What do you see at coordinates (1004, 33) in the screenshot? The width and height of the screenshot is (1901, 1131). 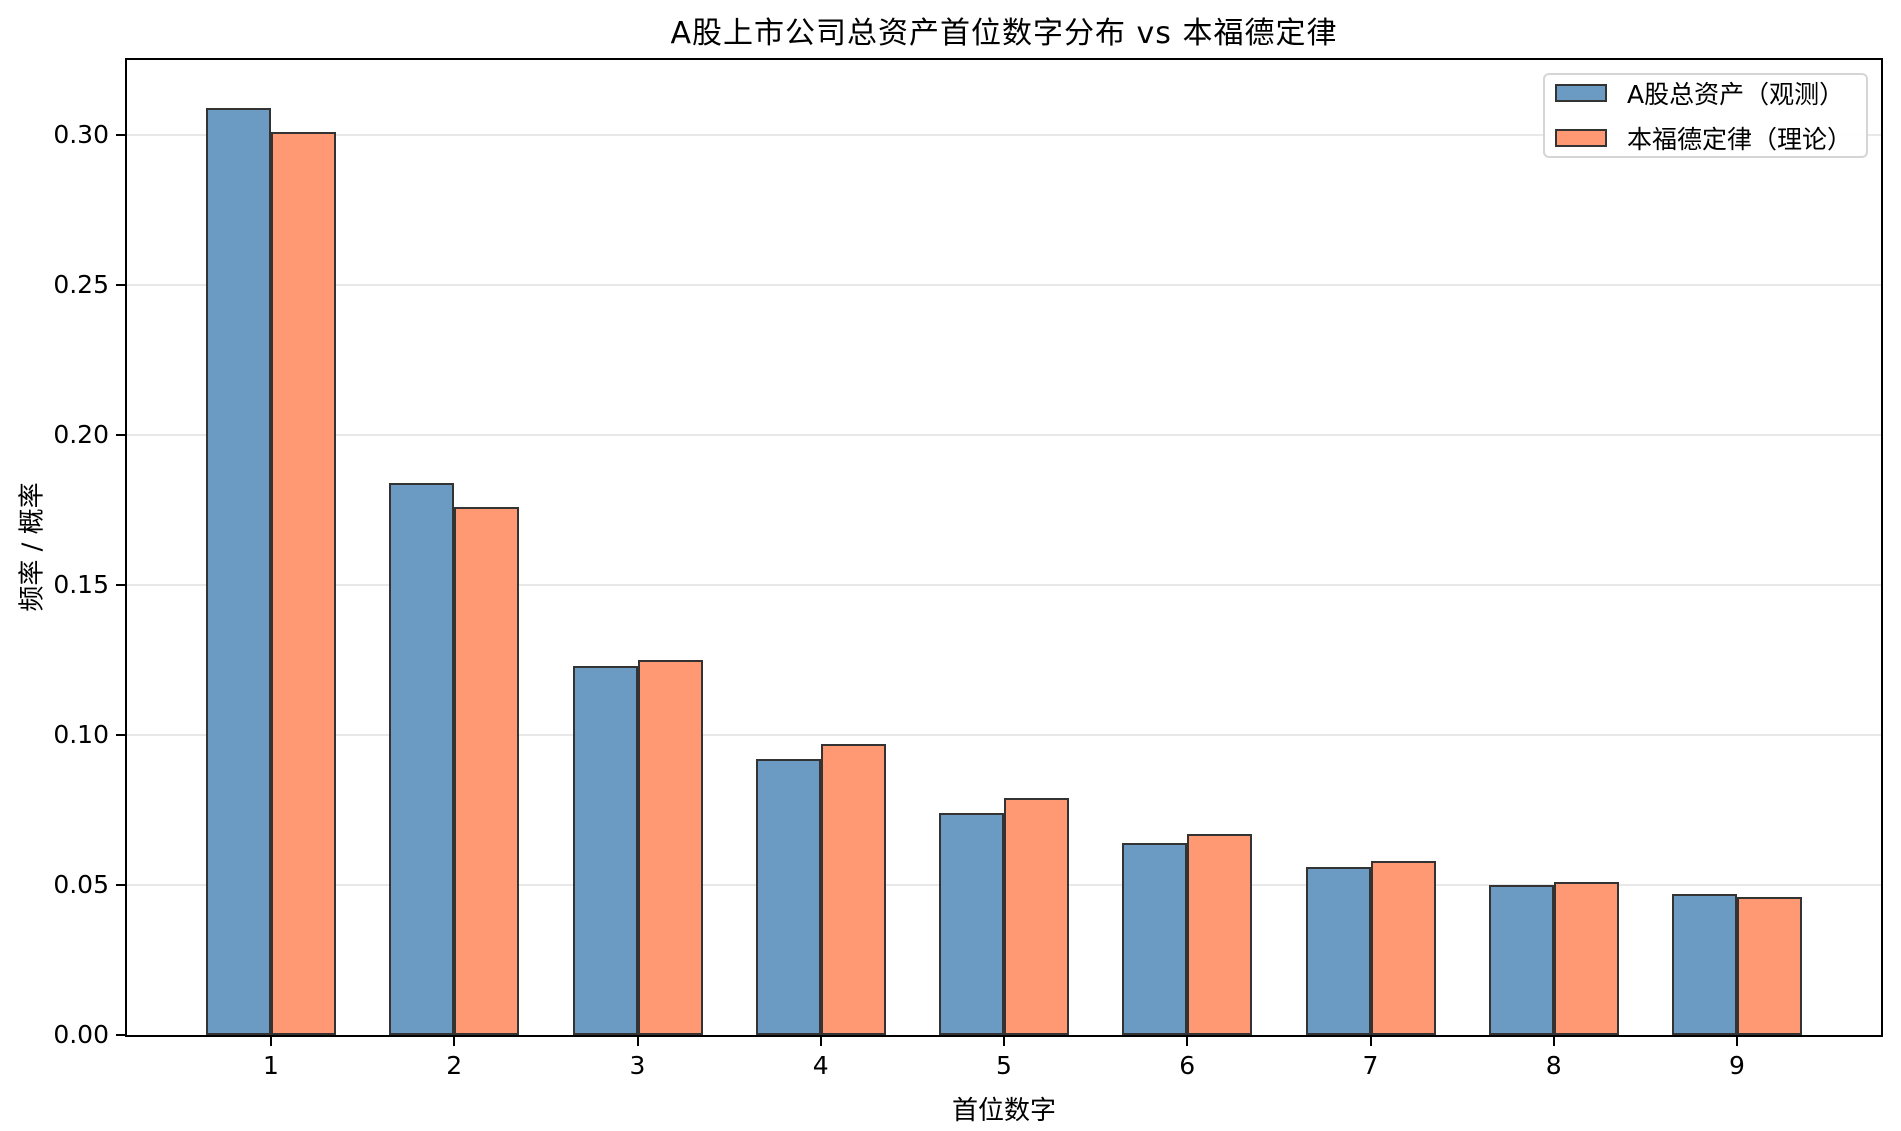 I see `chart-title: A股上市公司总资产首位数字分布 vs 本福德定律` at bounding box center [1004, 33].